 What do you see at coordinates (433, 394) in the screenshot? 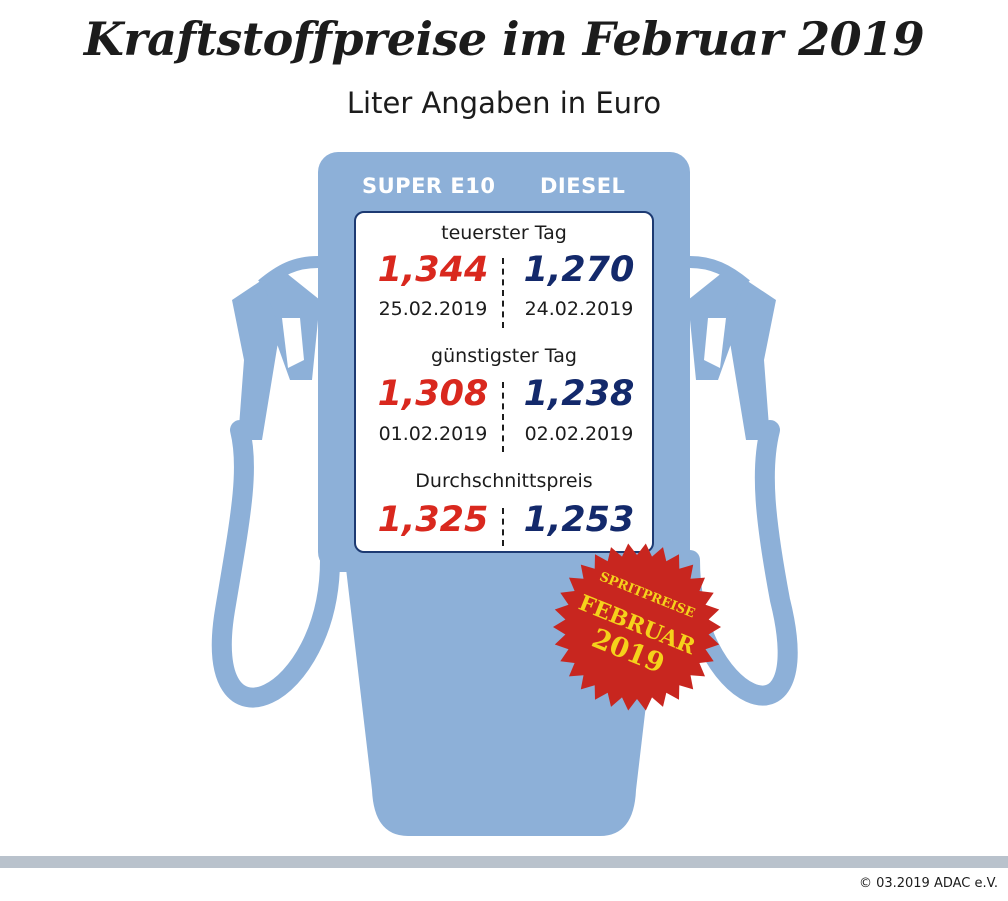
I see `price-super-lowest: 1,308` at bounding box center [433, 394].